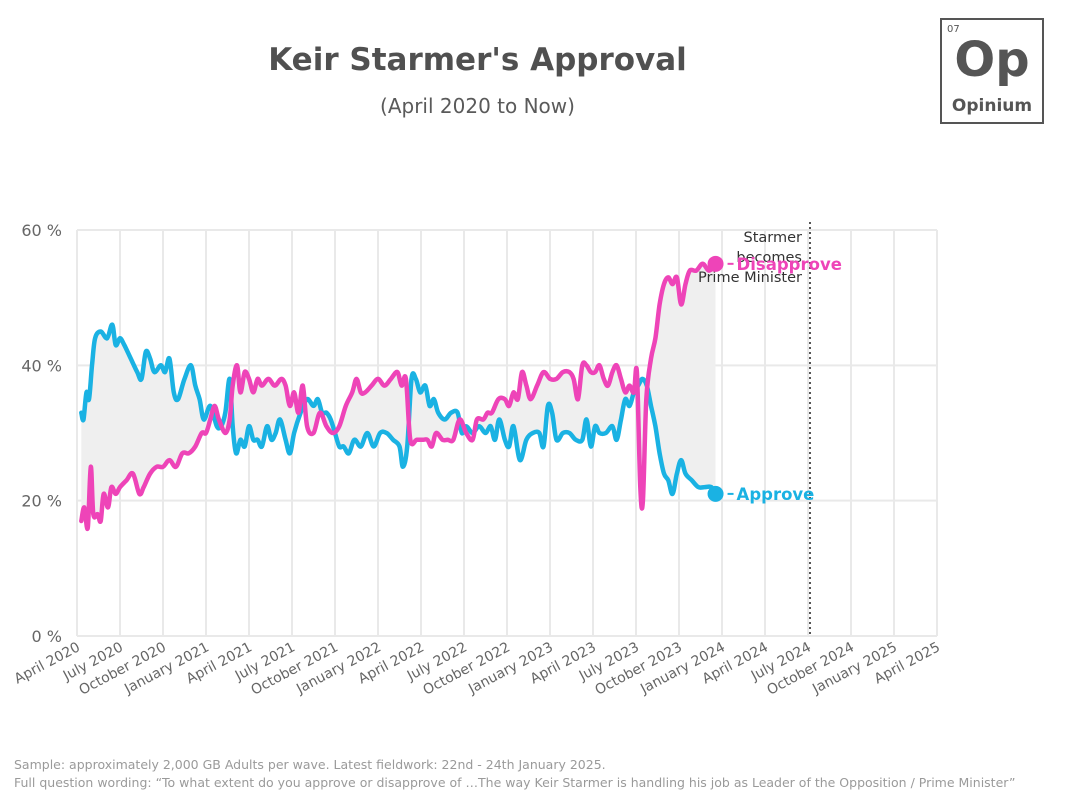 Image resolution: width=1070 pixels, height=803 pixels. Describe the element at coordinates (773, 238) in the screenshot. I see `annotation-text: Starmer` at that location.